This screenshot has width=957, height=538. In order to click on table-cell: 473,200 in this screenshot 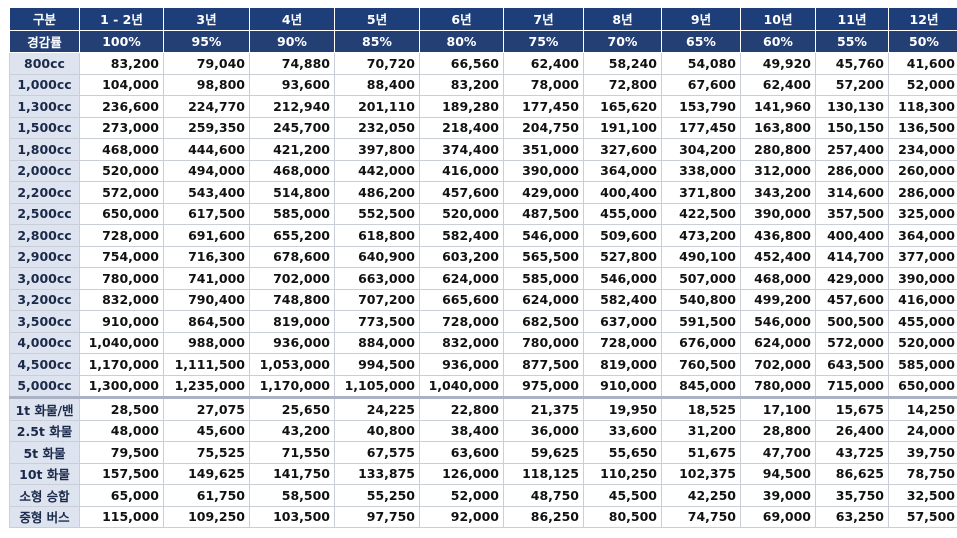, I will do `click(701, 235)`.